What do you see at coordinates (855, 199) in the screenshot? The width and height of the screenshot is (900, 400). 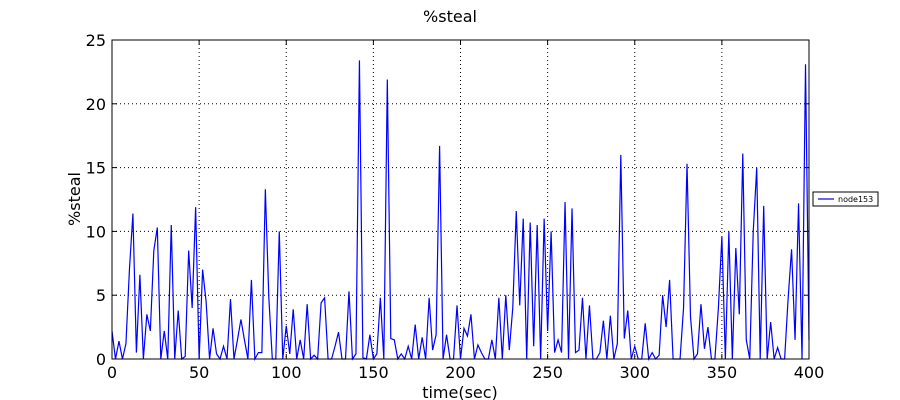 I see `legend-label: node153` at bounding box center [855, 199].